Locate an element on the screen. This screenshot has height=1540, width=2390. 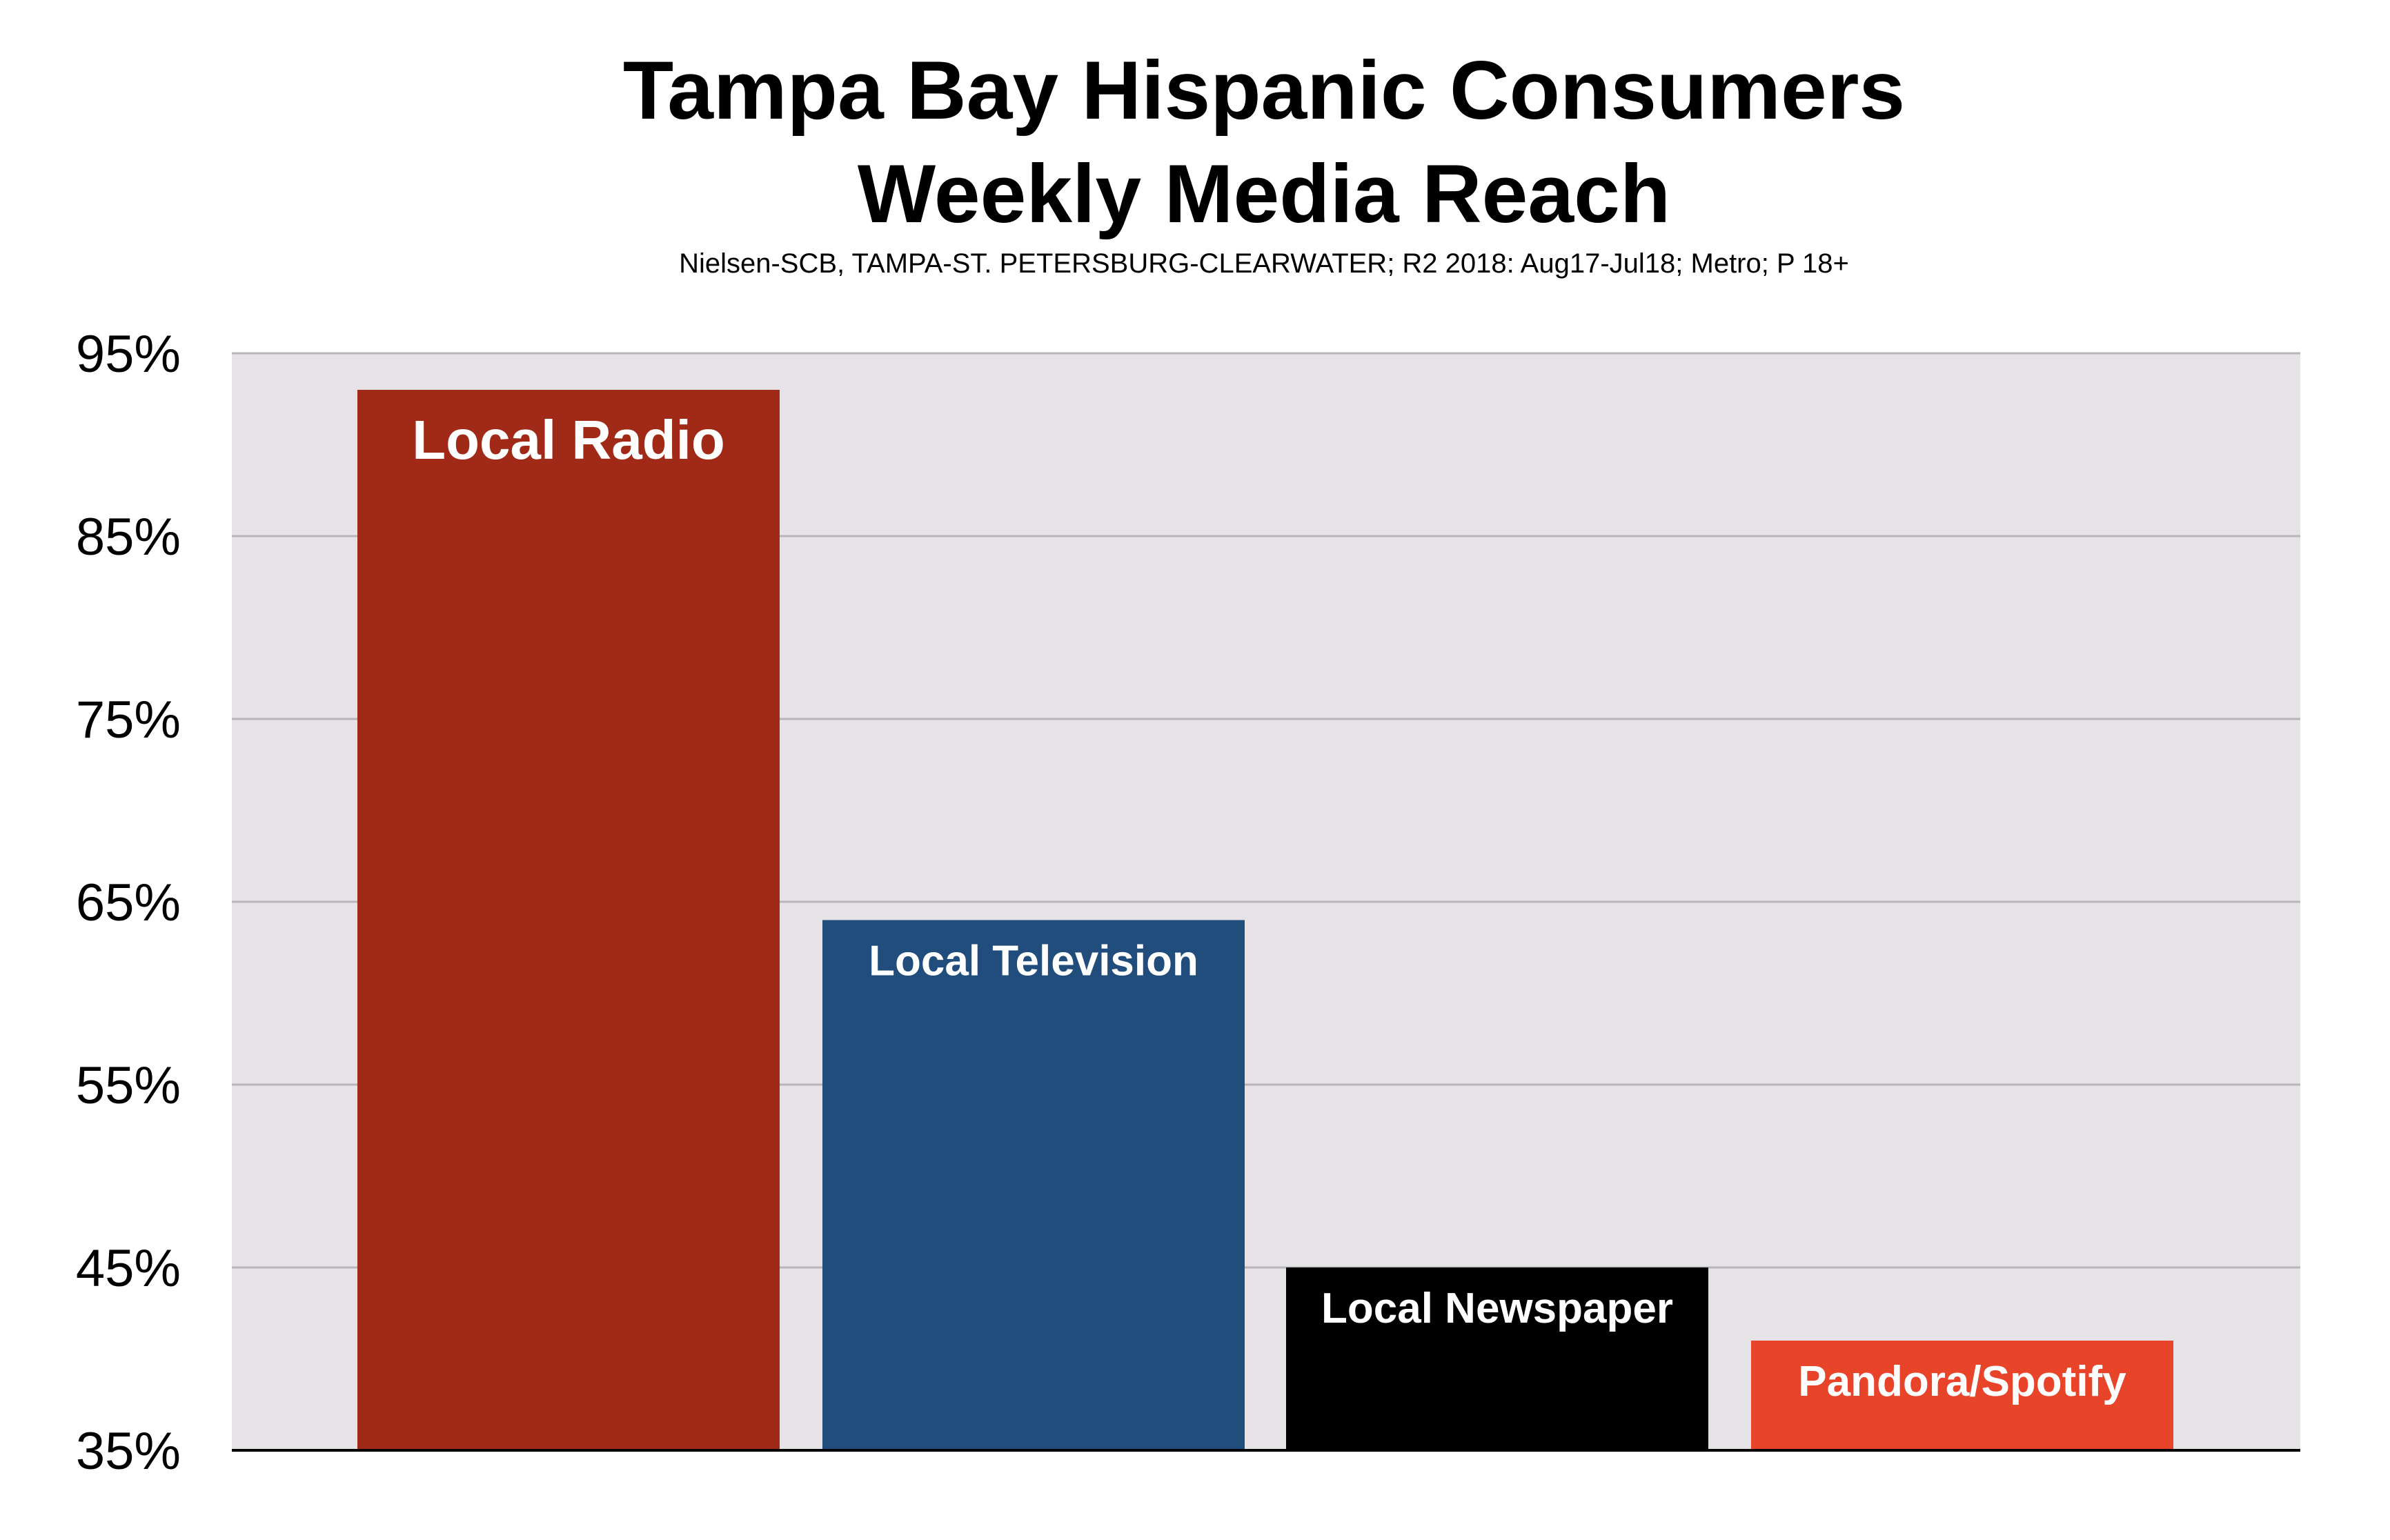
y-tick-label: 65% is located at coordinates (128, 903).